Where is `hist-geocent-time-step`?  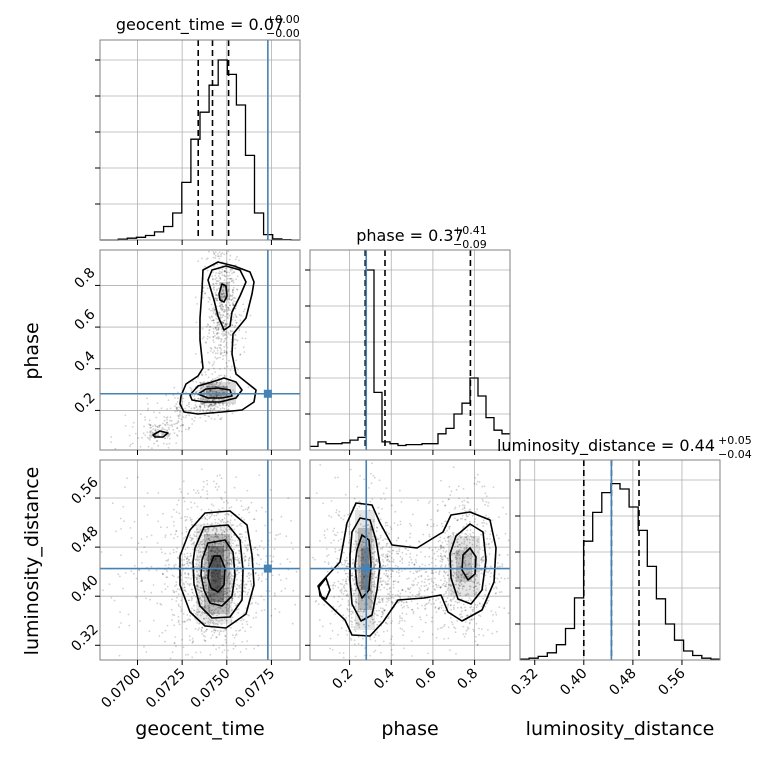 hist-geocent-time-step is located at coordinates (200, 150).